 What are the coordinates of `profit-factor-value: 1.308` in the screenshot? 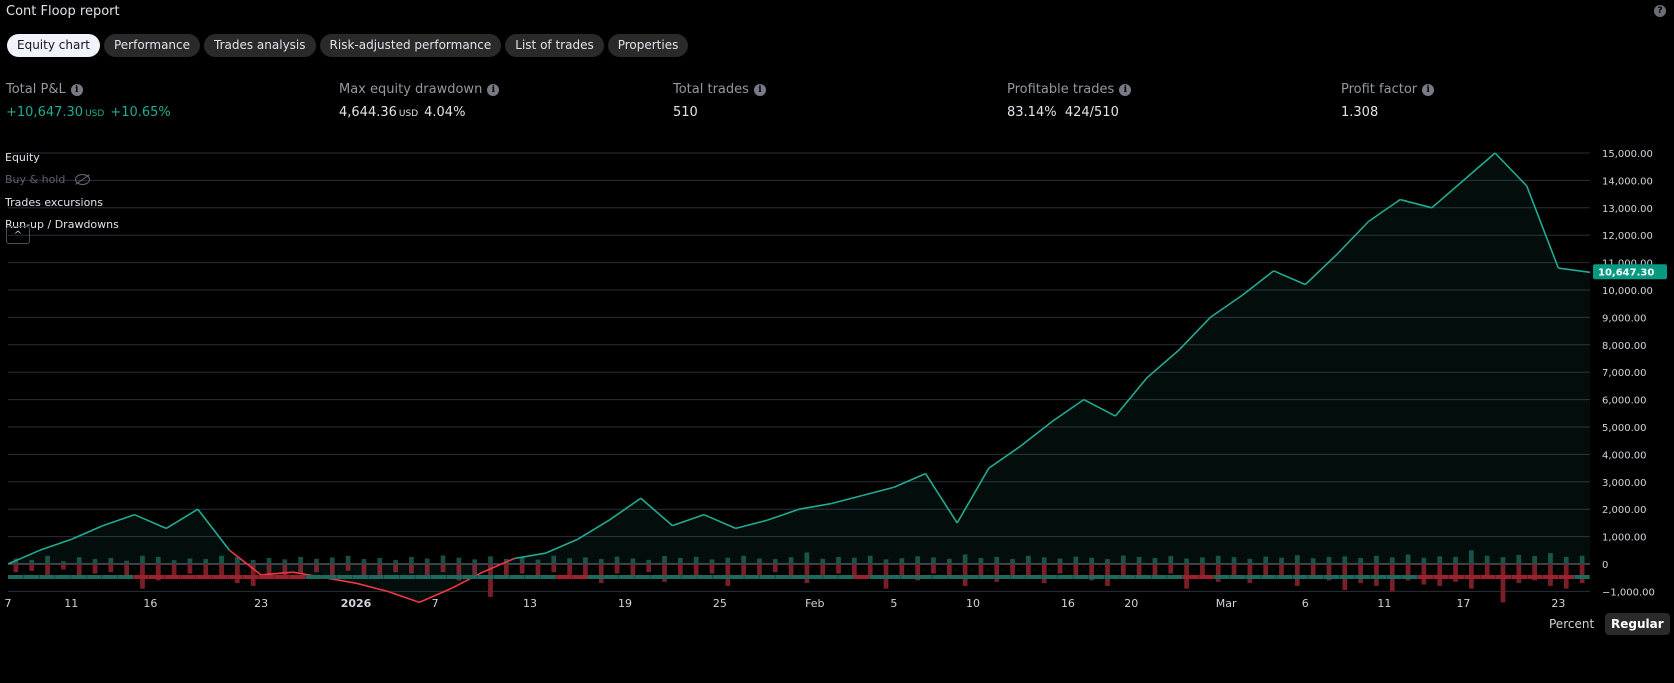 It's located at (1360, 112).